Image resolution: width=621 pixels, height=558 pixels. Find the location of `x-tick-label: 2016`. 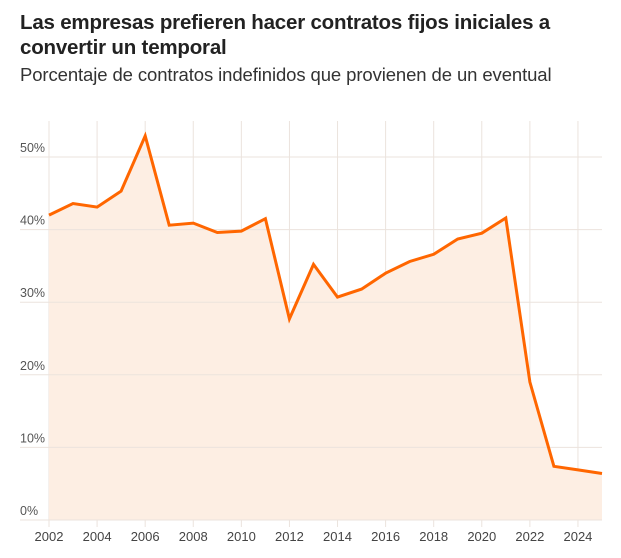

x-tick-label: 2016 is located at coordinates (385, 536).